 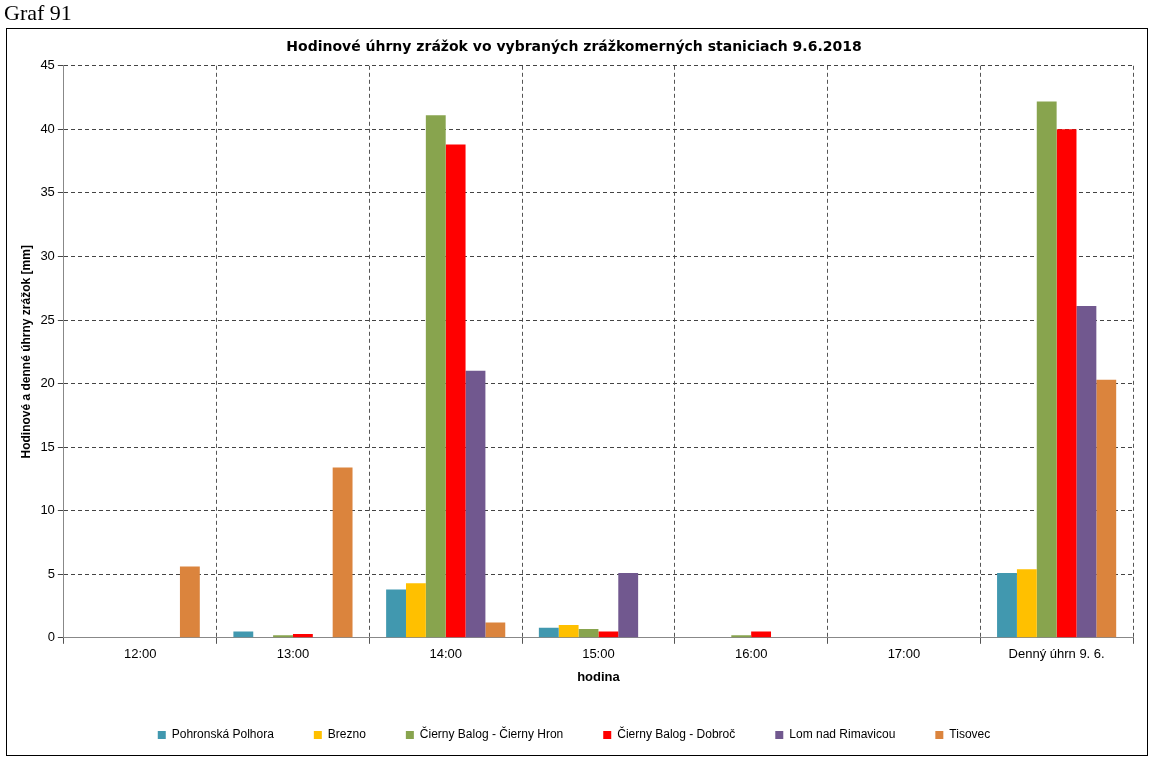 What do you see at coordinates (47, 383) in the screenshot?
I see `y-tick-label: 20` at bounding box center [47, 383].